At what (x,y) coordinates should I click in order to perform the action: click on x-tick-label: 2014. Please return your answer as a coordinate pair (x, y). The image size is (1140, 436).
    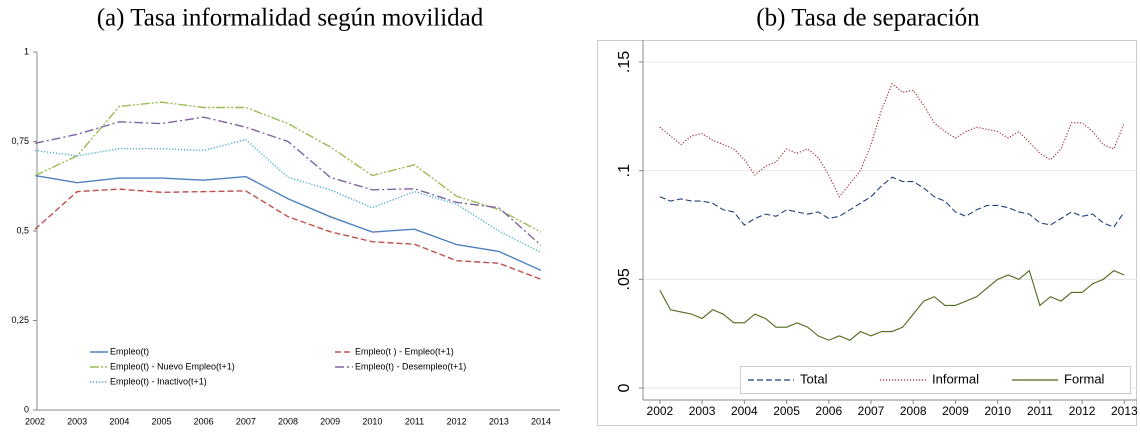
    Looking at the image, I should click on (541, 421).